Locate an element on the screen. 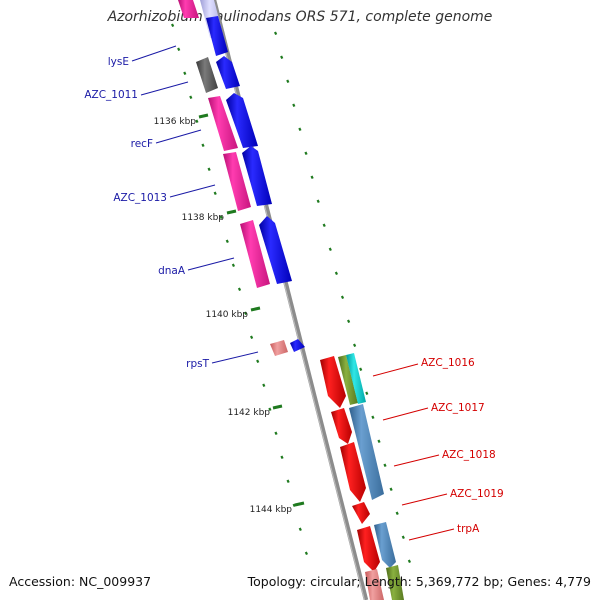  tick-1142-mark is located at coordinates (277, 407).